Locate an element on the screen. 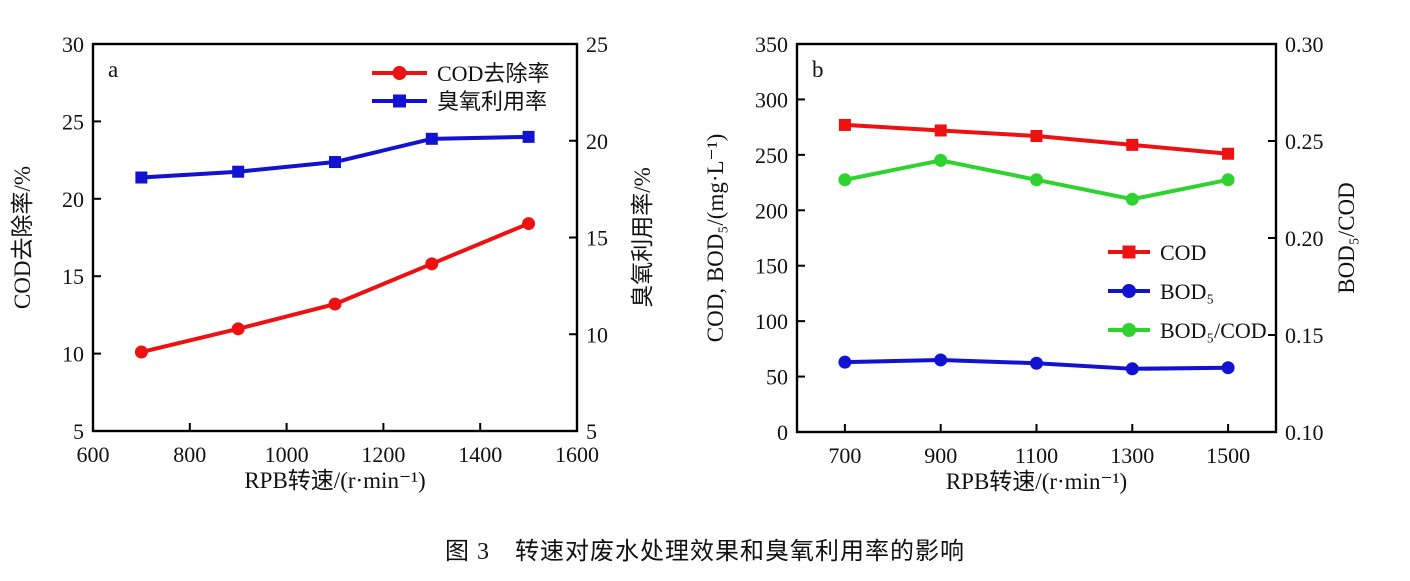  legend-label: COD去除率 is located at coordinates (493, 73).